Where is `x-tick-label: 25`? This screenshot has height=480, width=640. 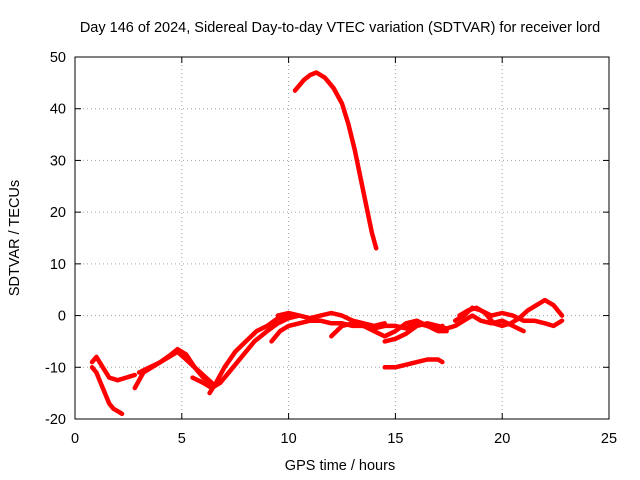 x-tick-label: 25 is located at coordinates (609, 439).